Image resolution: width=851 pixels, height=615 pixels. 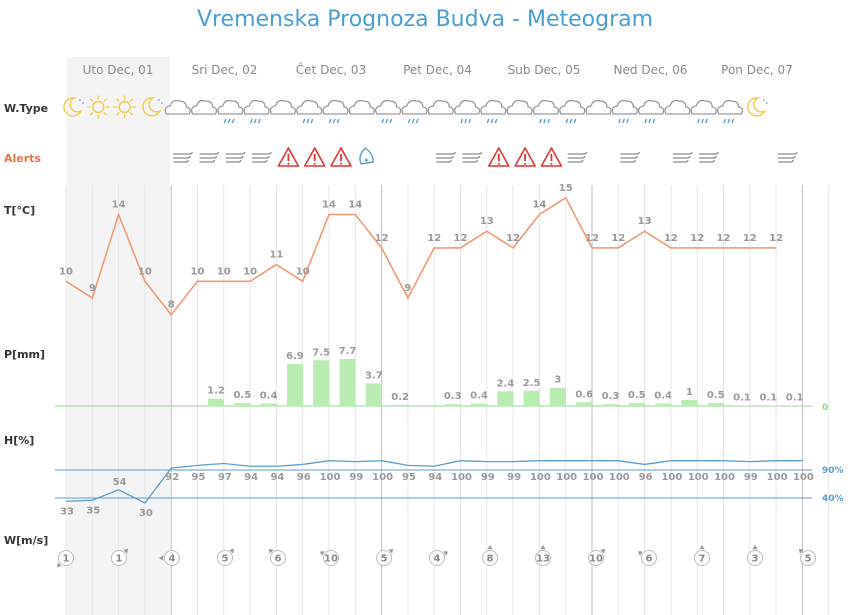 What do you see at coordinates (118, 70) in the screenshot?
I see `day-label: Uto Dec, 01` at bounding box center [118, 70].